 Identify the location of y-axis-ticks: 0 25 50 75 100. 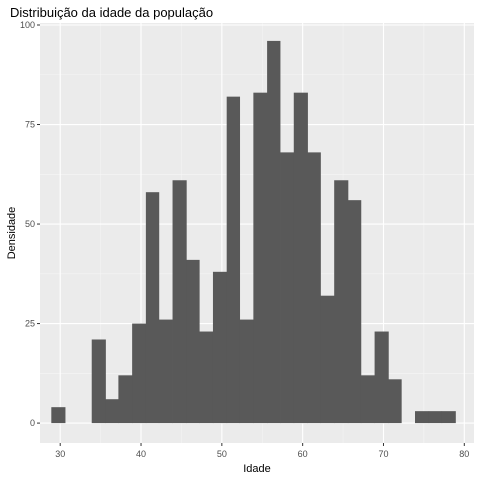
(30, 224).